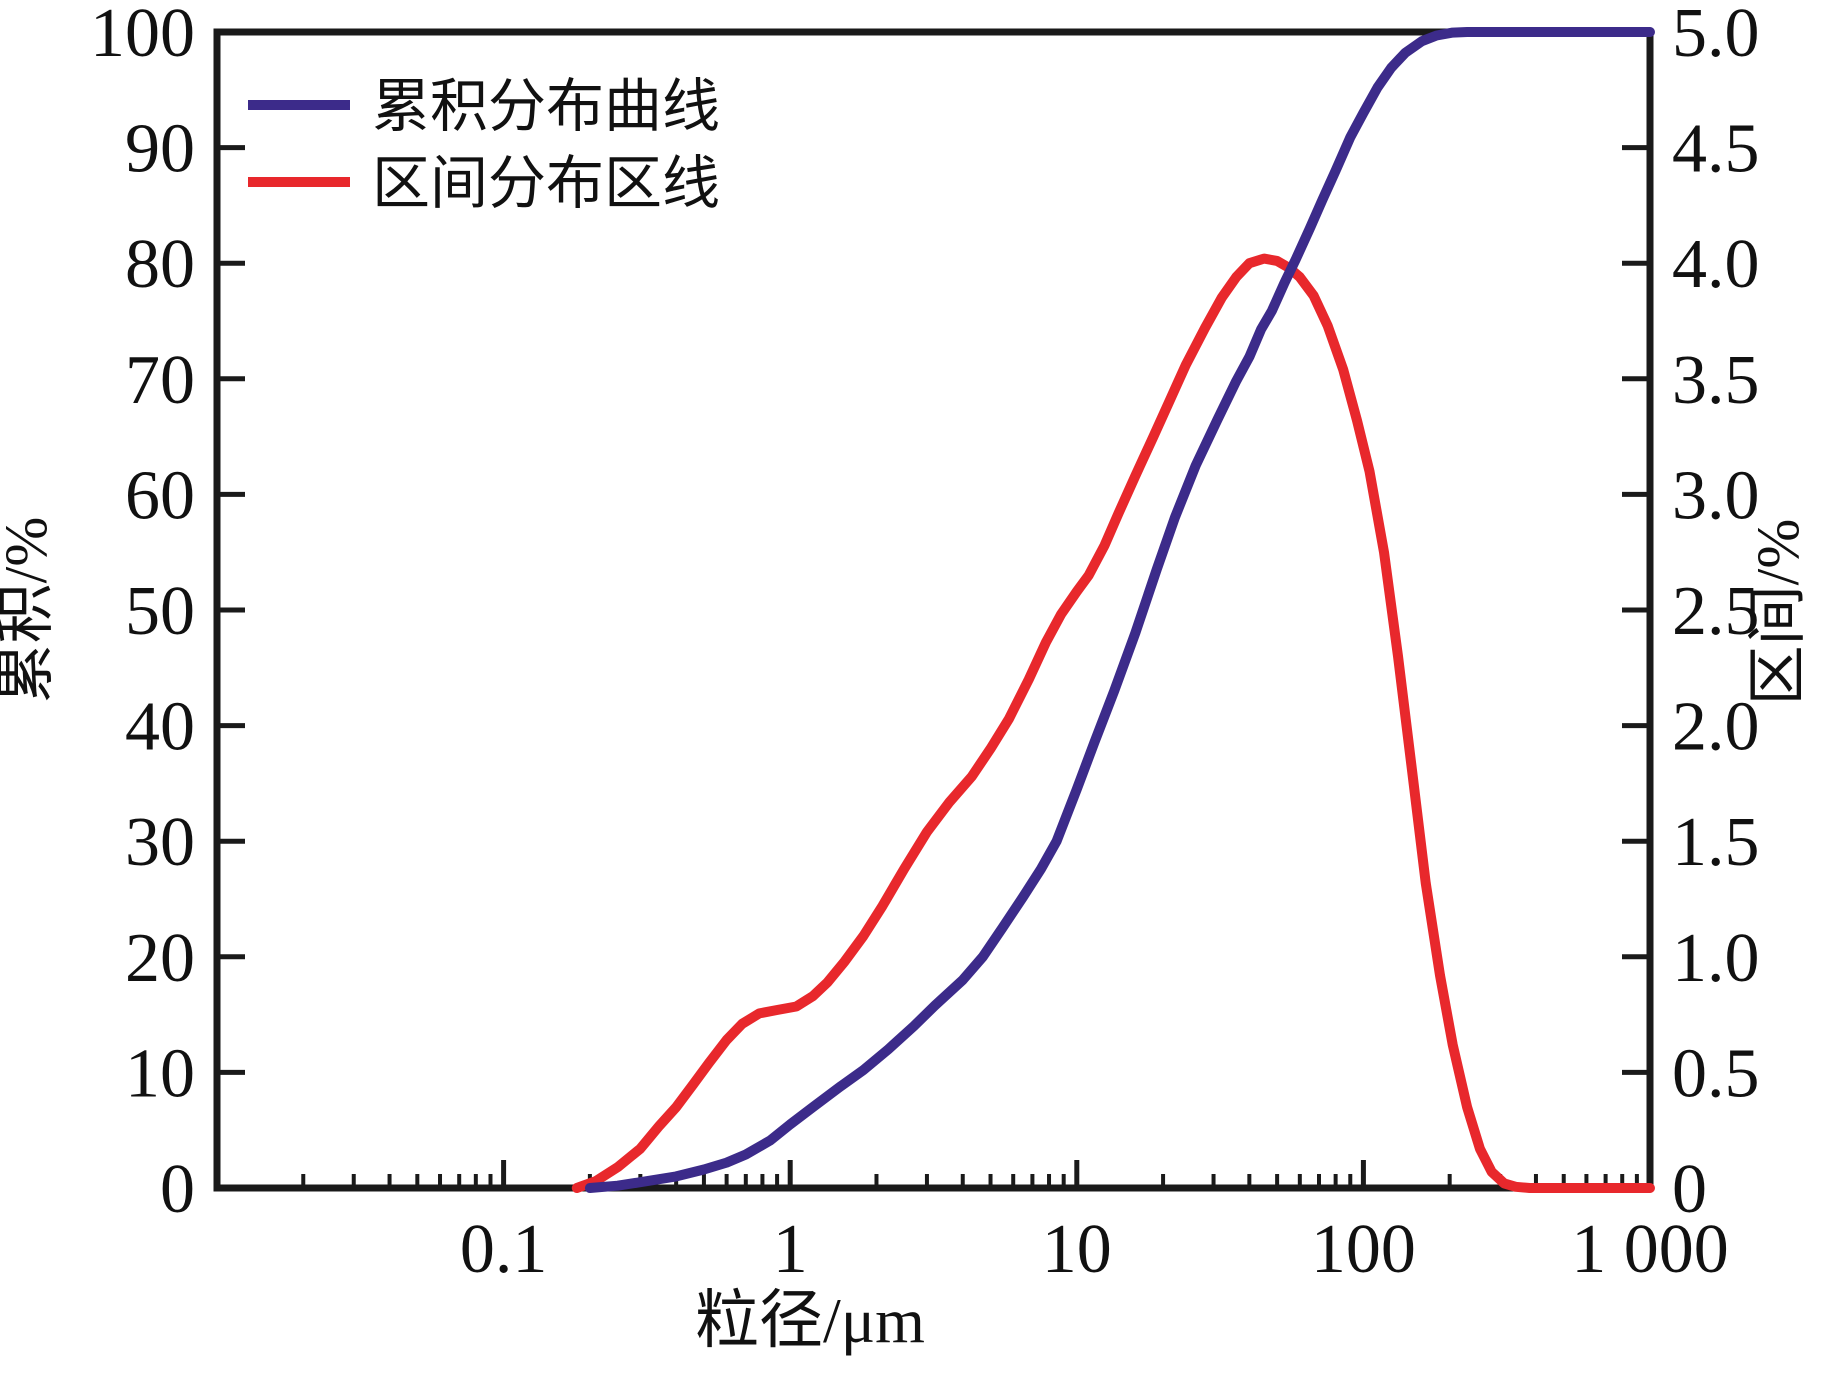  I want to click on y-right-tick-label: 2.0, so click(1716, 727).